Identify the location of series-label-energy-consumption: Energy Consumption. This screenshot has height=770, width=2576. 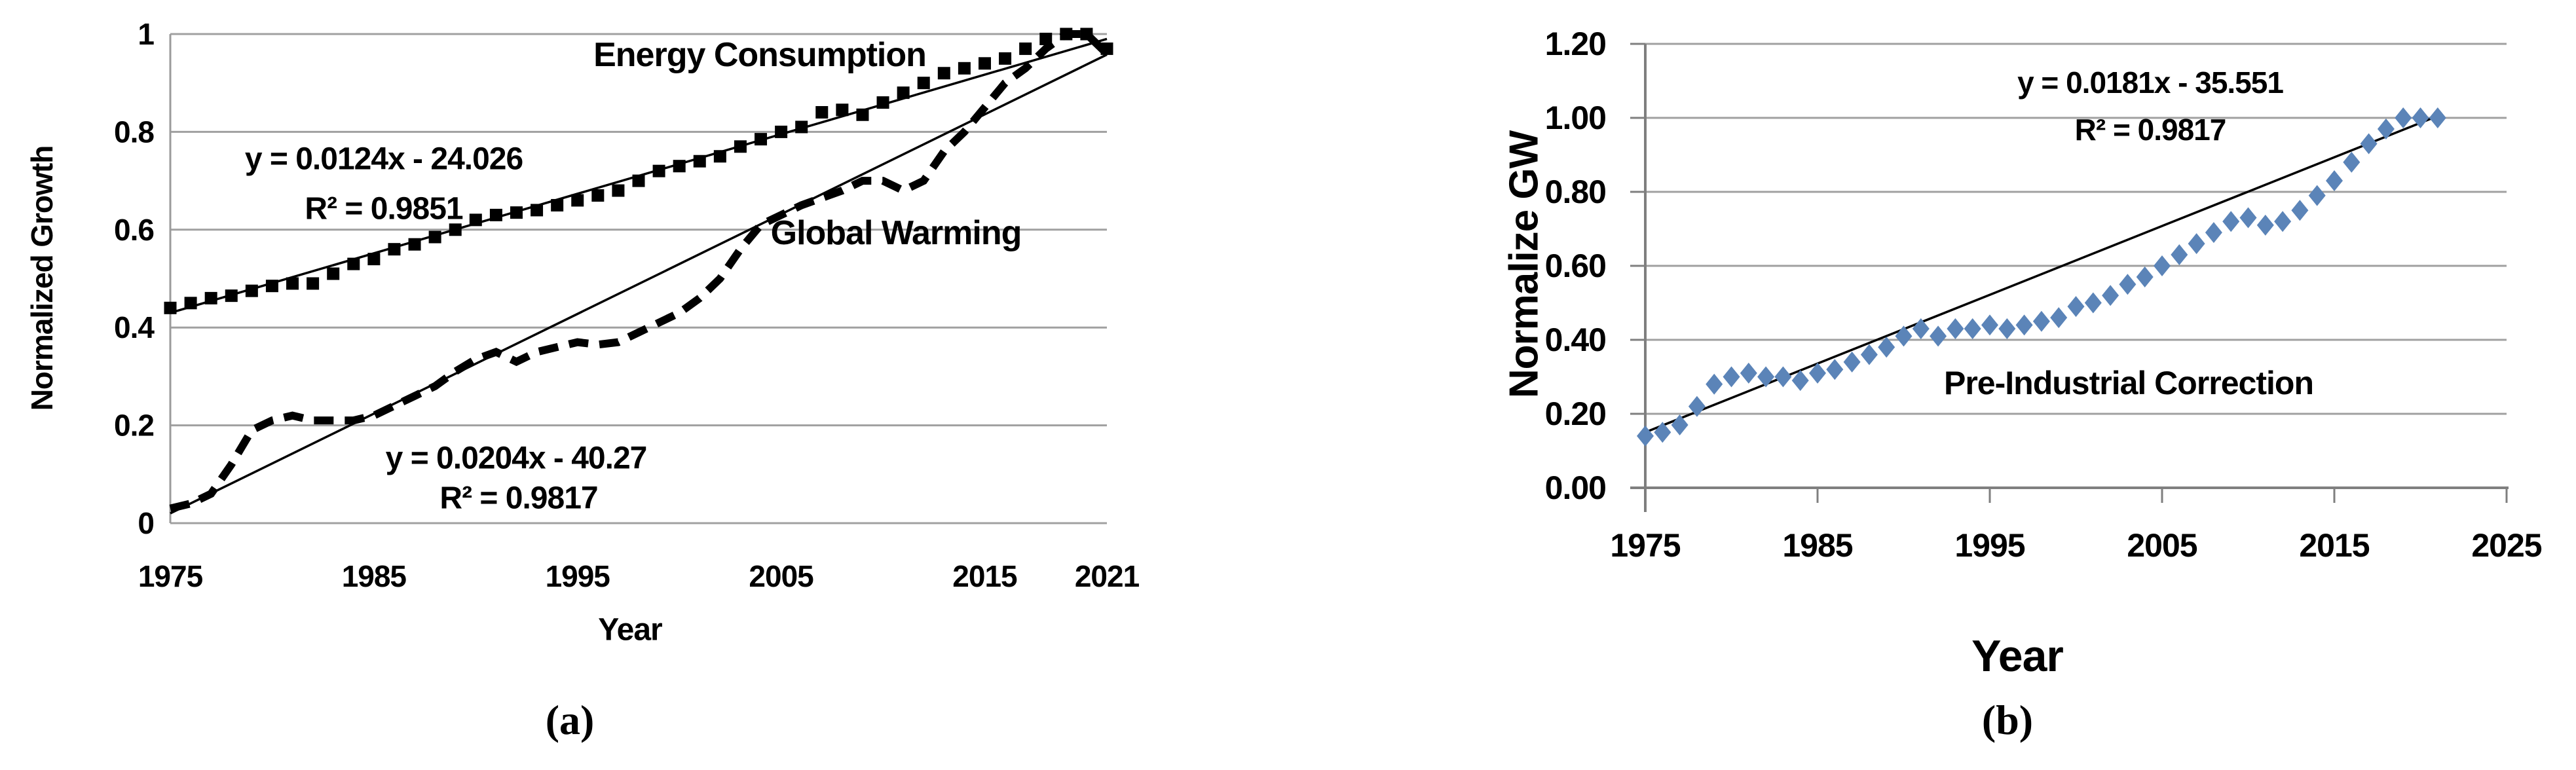
(760, 55).